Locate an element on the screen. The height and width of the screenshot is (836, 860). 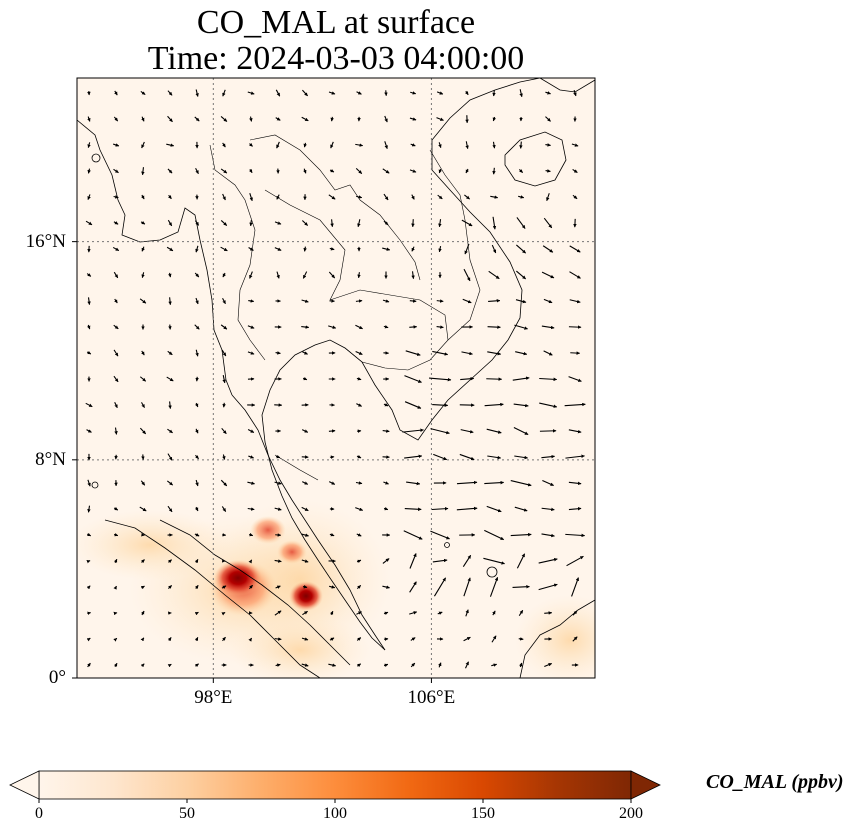
colorbar-gradient is located at coordinates (335, 785).